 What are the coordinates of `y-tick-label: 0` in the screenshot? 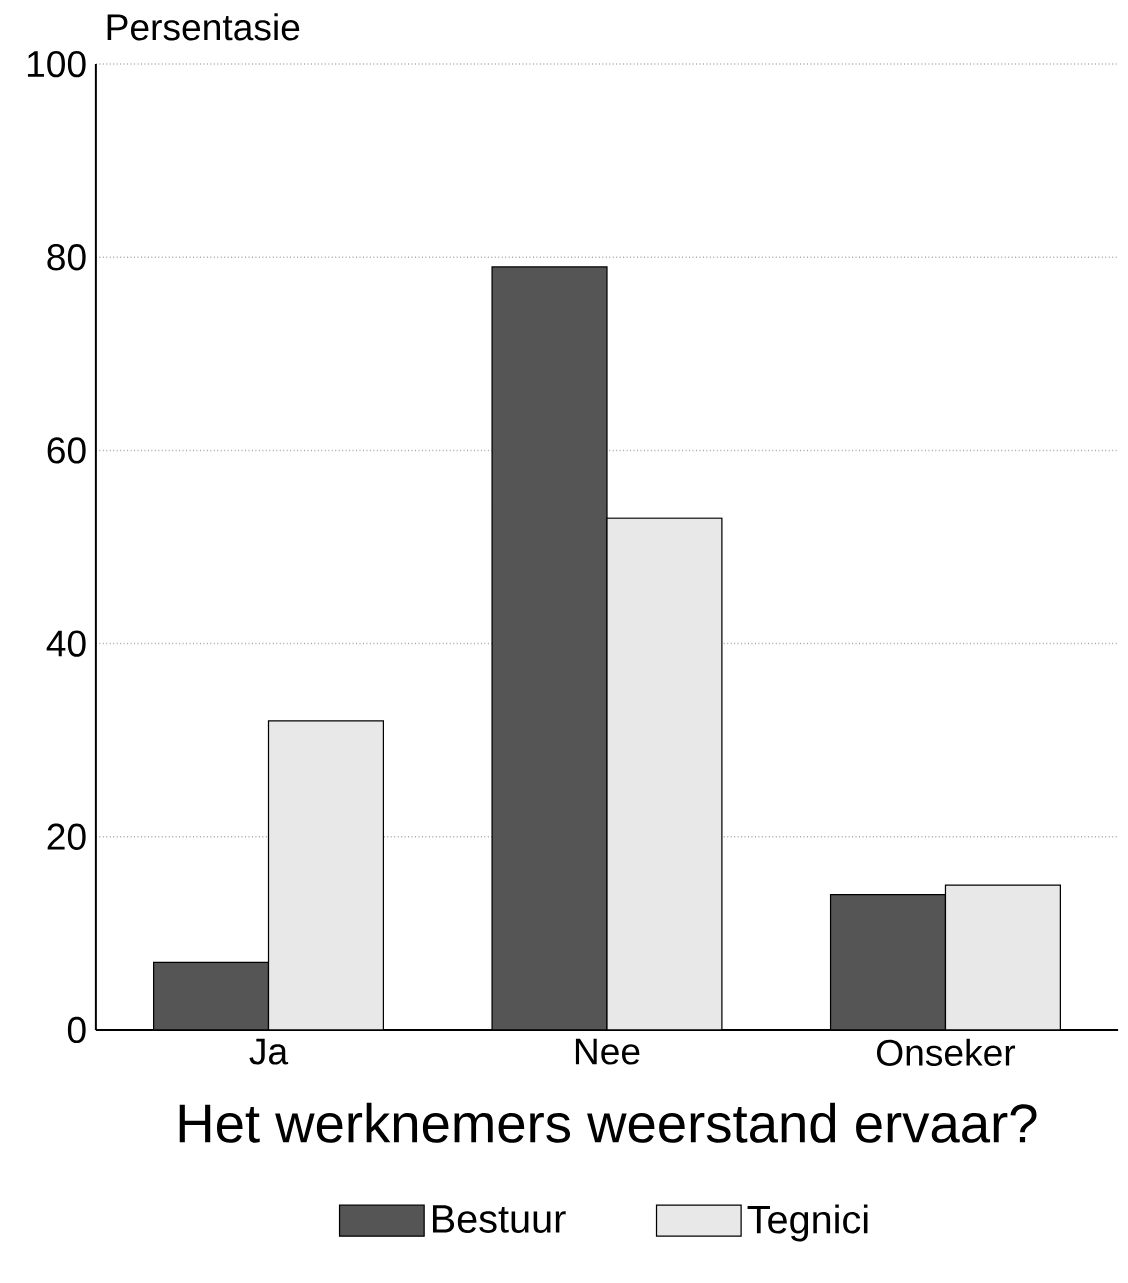 It's located at (76, 1030).